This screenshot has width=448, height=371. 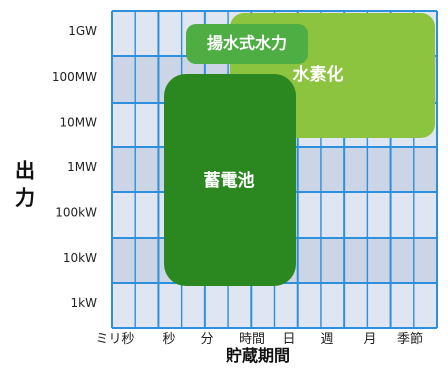 I want to click on y-tick-label: 1GW, so click(x=82, y=31).